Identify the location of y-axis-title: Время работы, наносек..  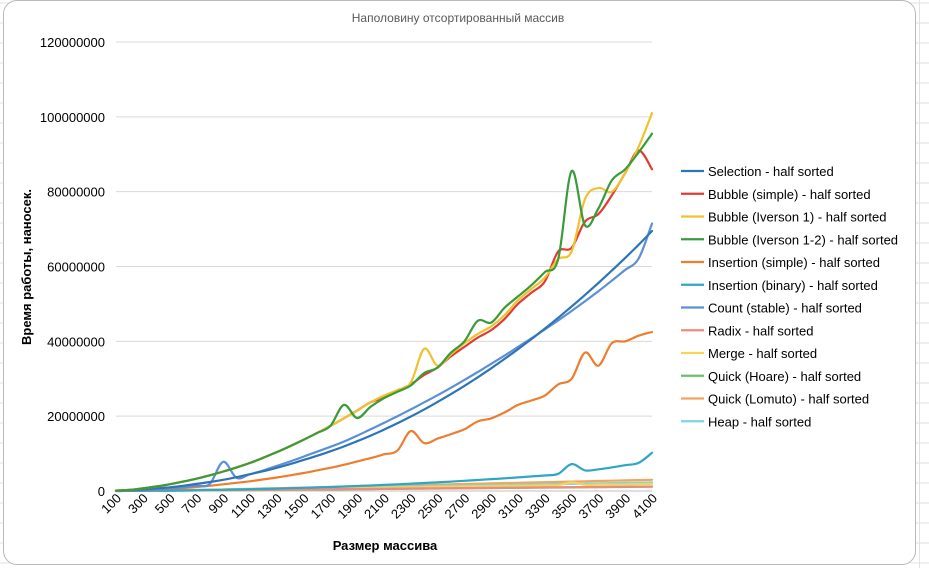
(26, 267).